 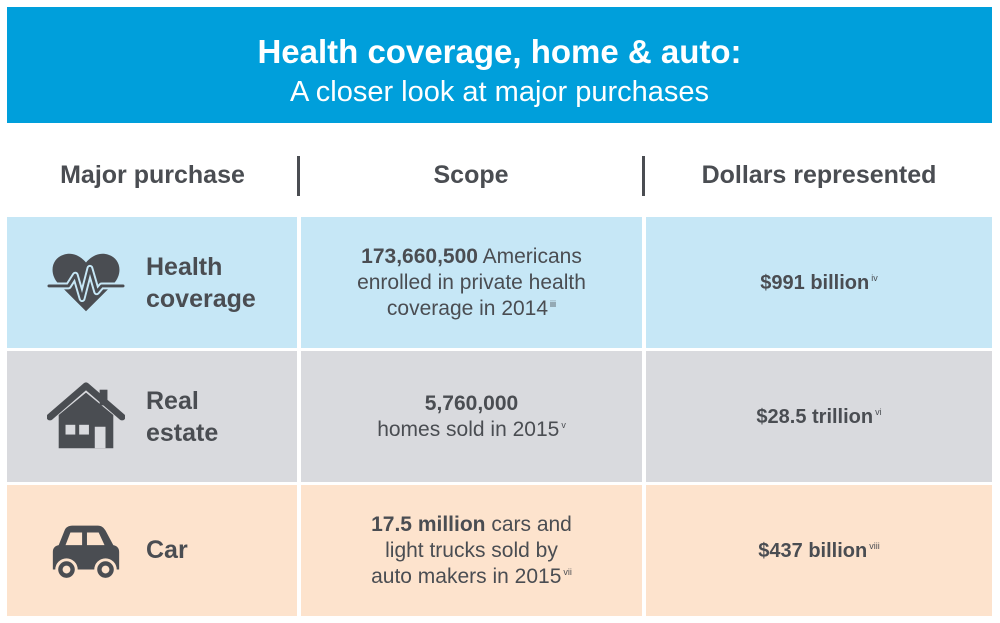 What do you see at coordinates (819, 175) in the screenshot?
I see `header-dollars-represented: Dollars represented` at bounding box center [819, 175].